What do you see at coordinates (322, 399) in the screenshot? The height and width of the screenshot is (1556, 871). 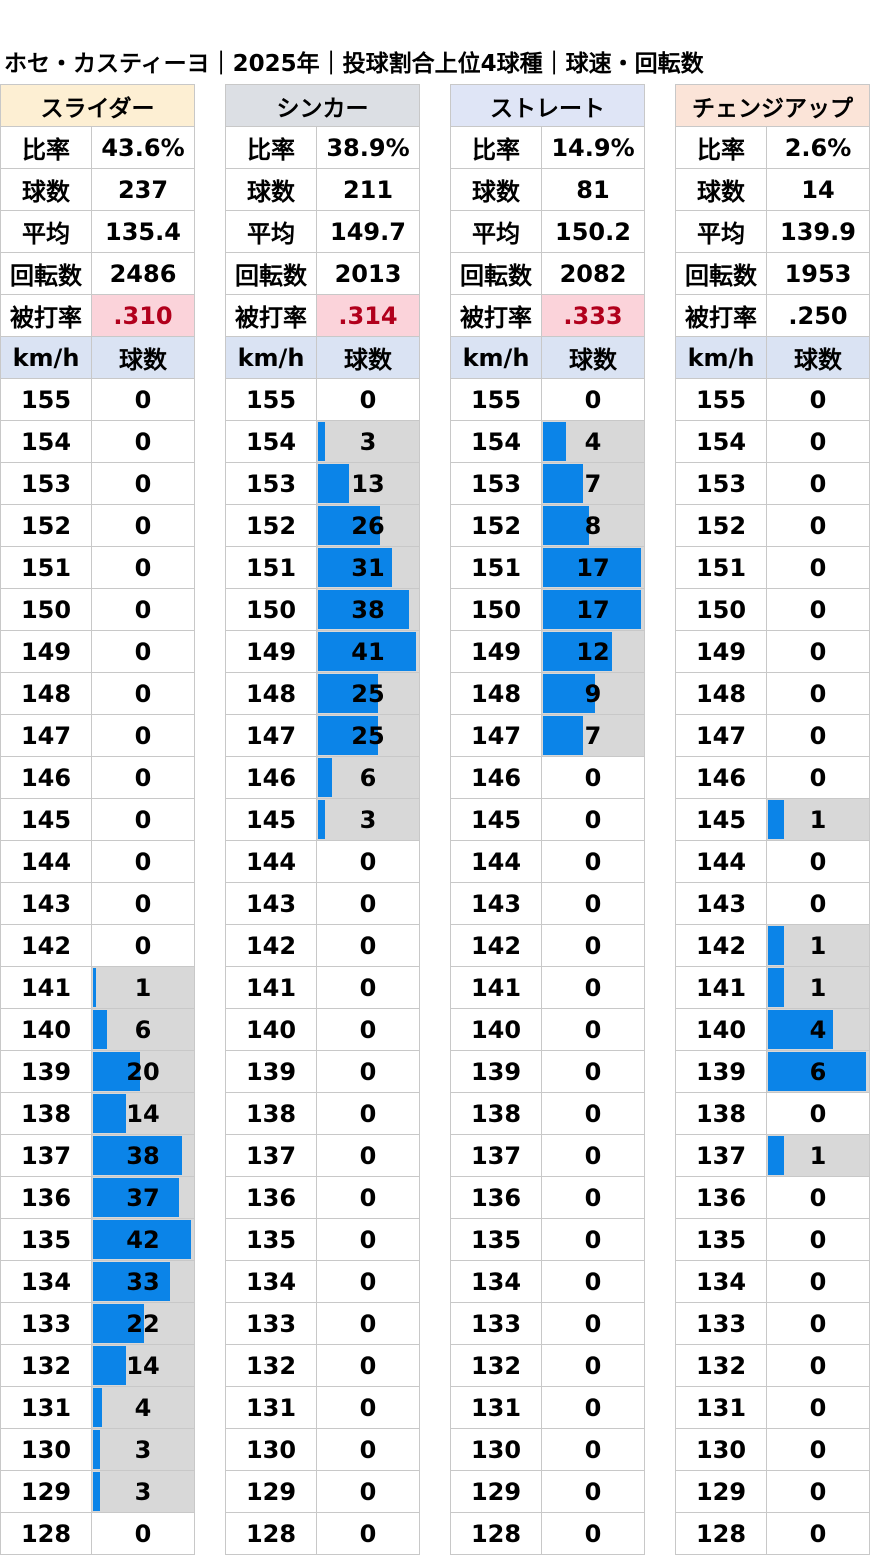 I see `table-row: 155 0` at bounding box center [322, 399].